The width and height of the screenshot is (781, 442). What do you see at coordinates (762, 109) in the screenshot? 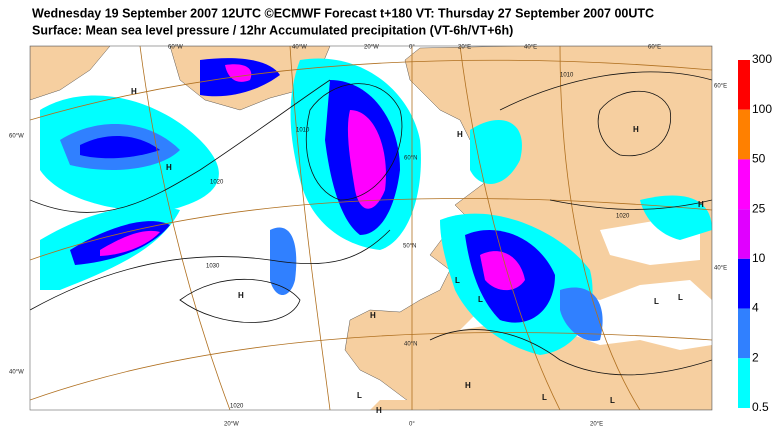
I see `colorbar-label: 100` at bounding box center [762, 109].